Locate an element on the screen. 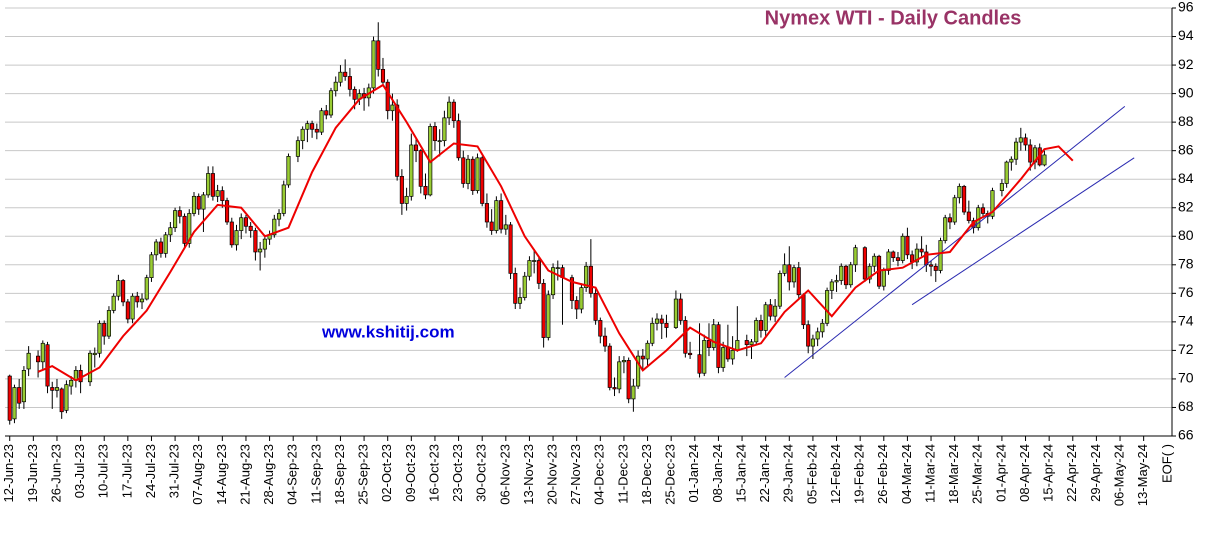  x-tick-label: 11-Dec-23 is located at coordinates (622, 474).